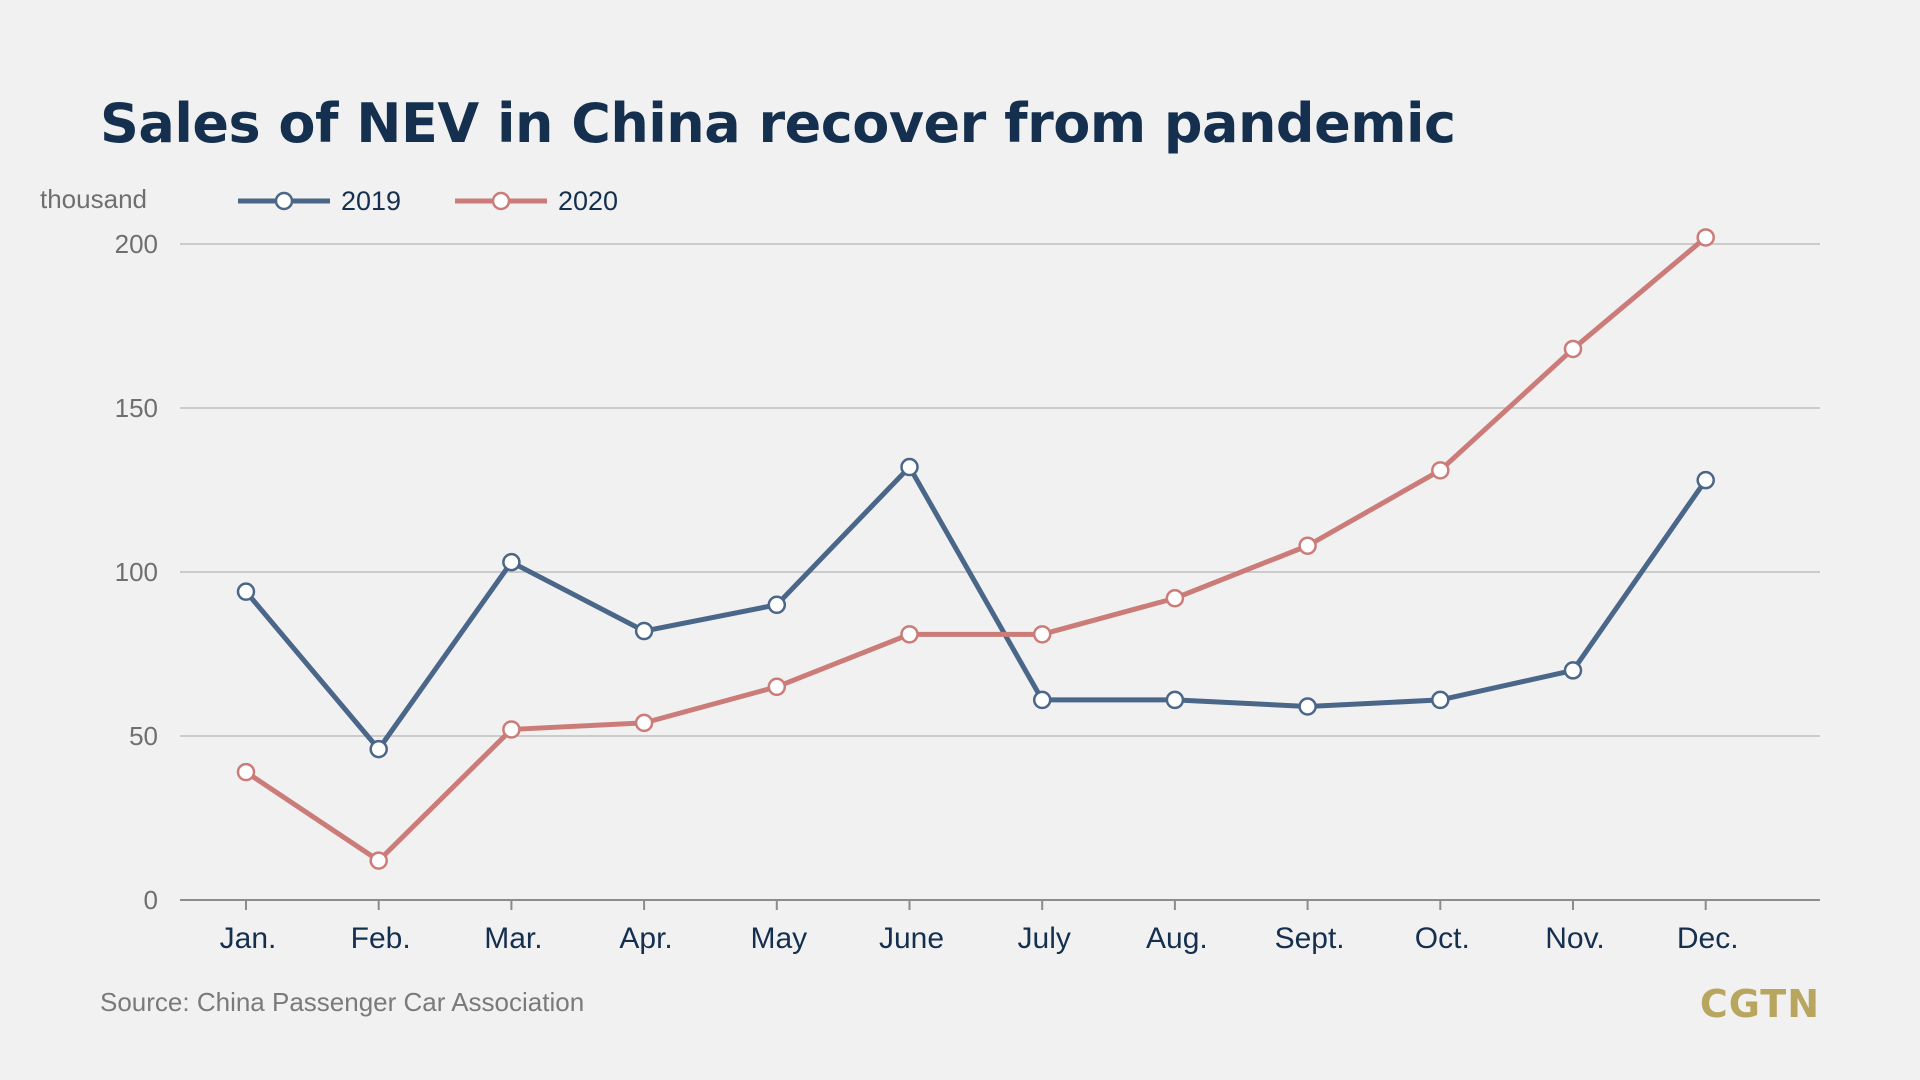  What do you see at coordinates (428, 201) in the screenshot?
I see `legend: 2019 2020` at bounding box center [428, 201].